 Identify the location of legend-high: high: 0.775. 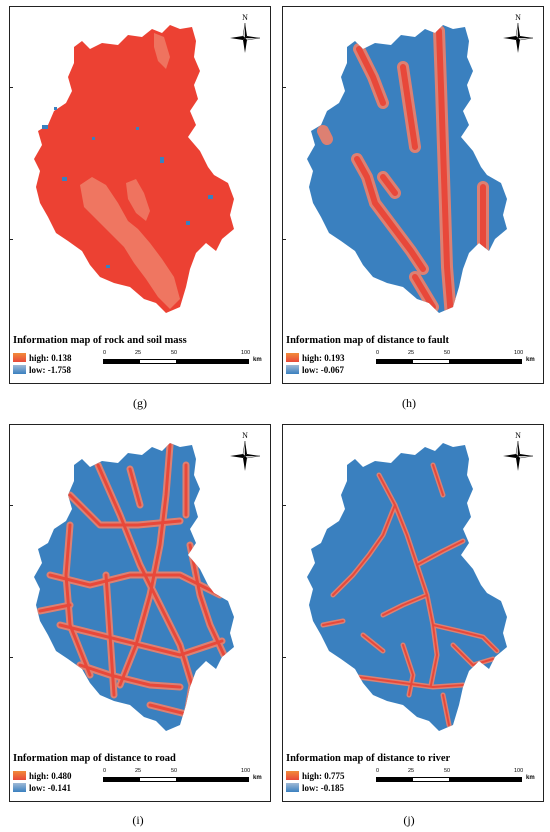
(315, 775).